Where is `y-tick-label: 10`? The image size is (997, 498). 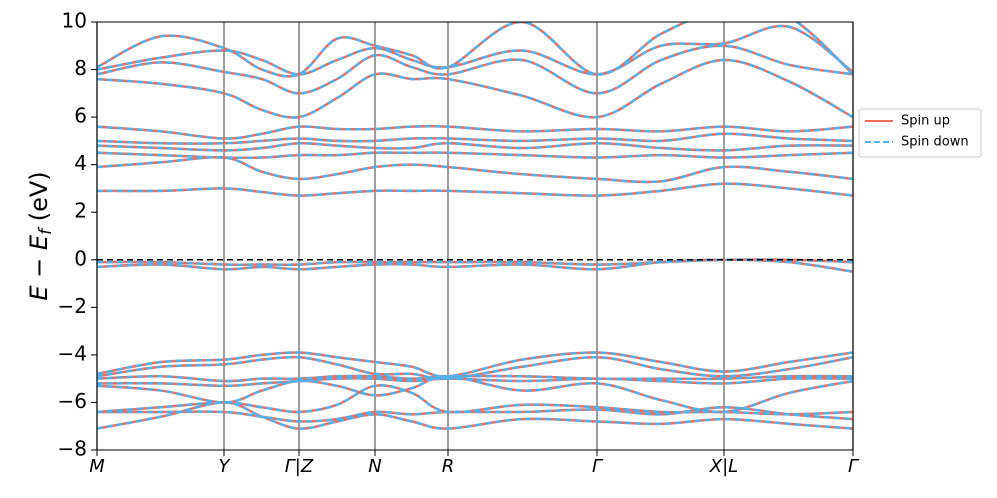 y-tick-label: 10 is located at coordinates (74, 21).